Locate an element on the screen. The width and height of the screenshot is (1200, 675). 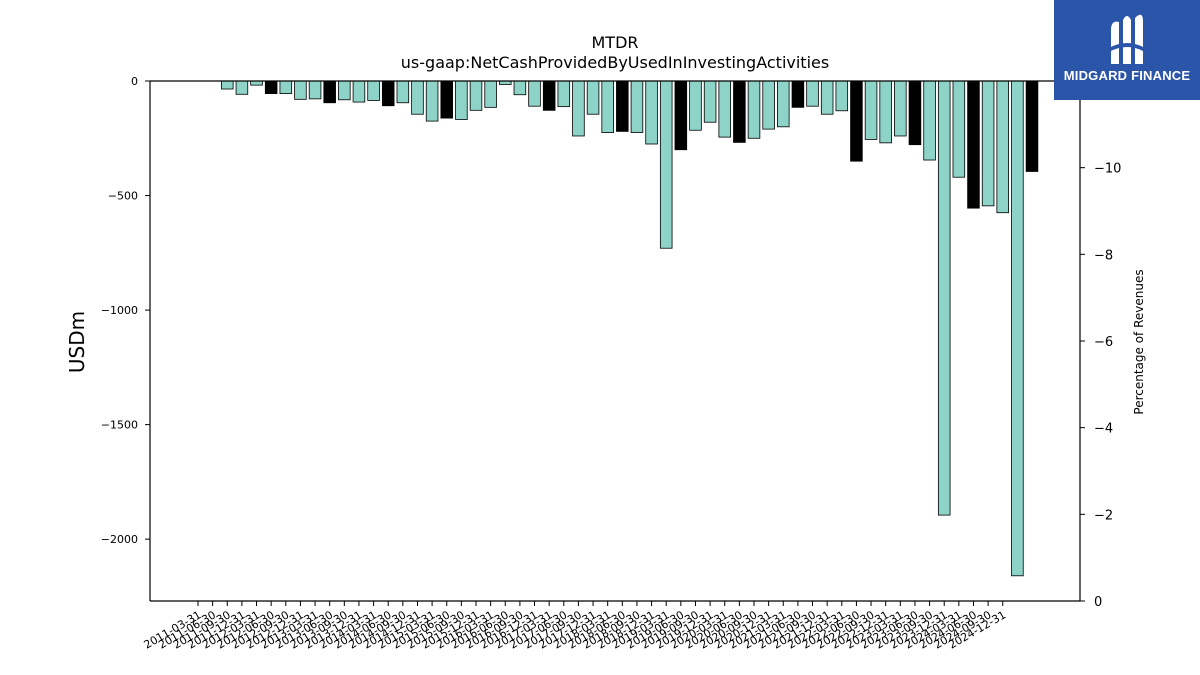
y2-tick-label: −8 is located at coordinates (1103, 255).